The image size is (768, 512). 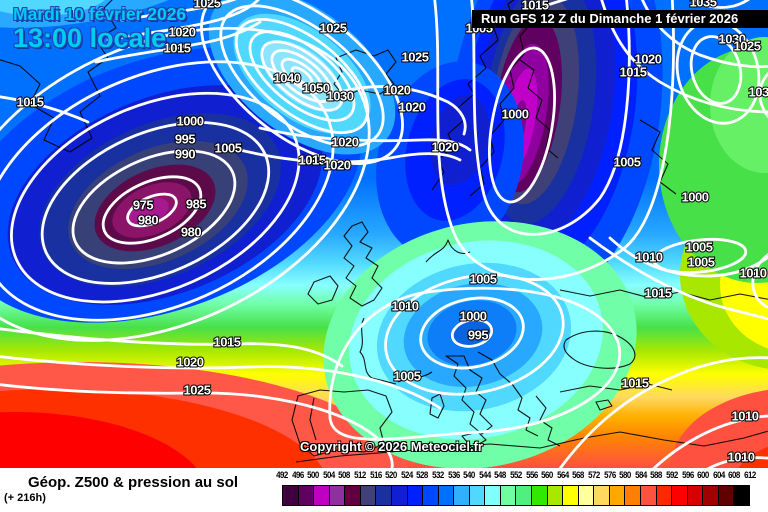 I want to click on copyright-text: Copyright © 2026 Meteociel.fr, so click(x=391, y=446).